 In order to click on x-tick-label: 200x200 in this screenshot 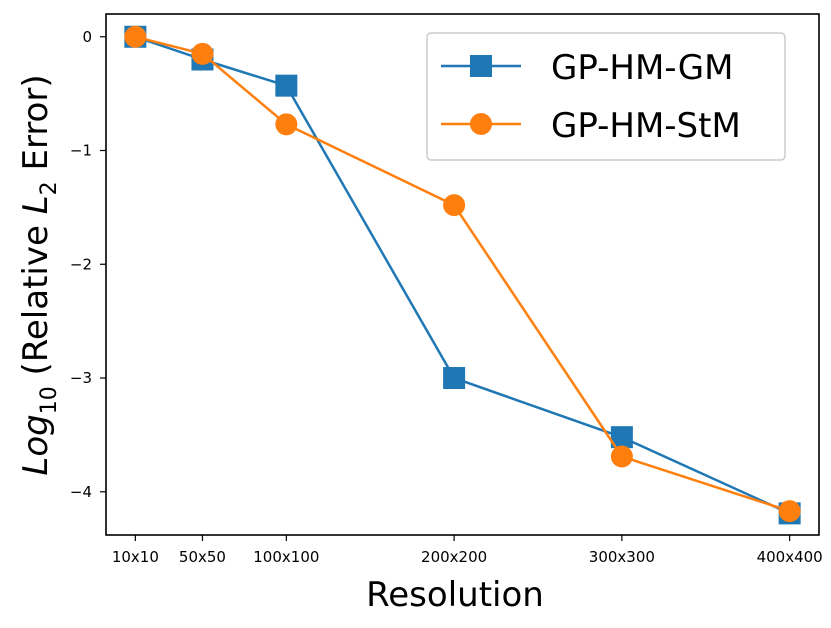, I will do `click(454, 557)`.